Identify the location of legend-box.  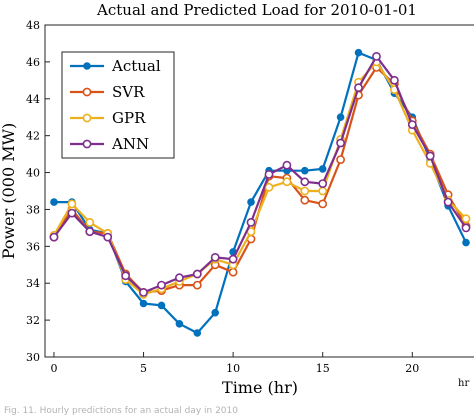
(118, 105).